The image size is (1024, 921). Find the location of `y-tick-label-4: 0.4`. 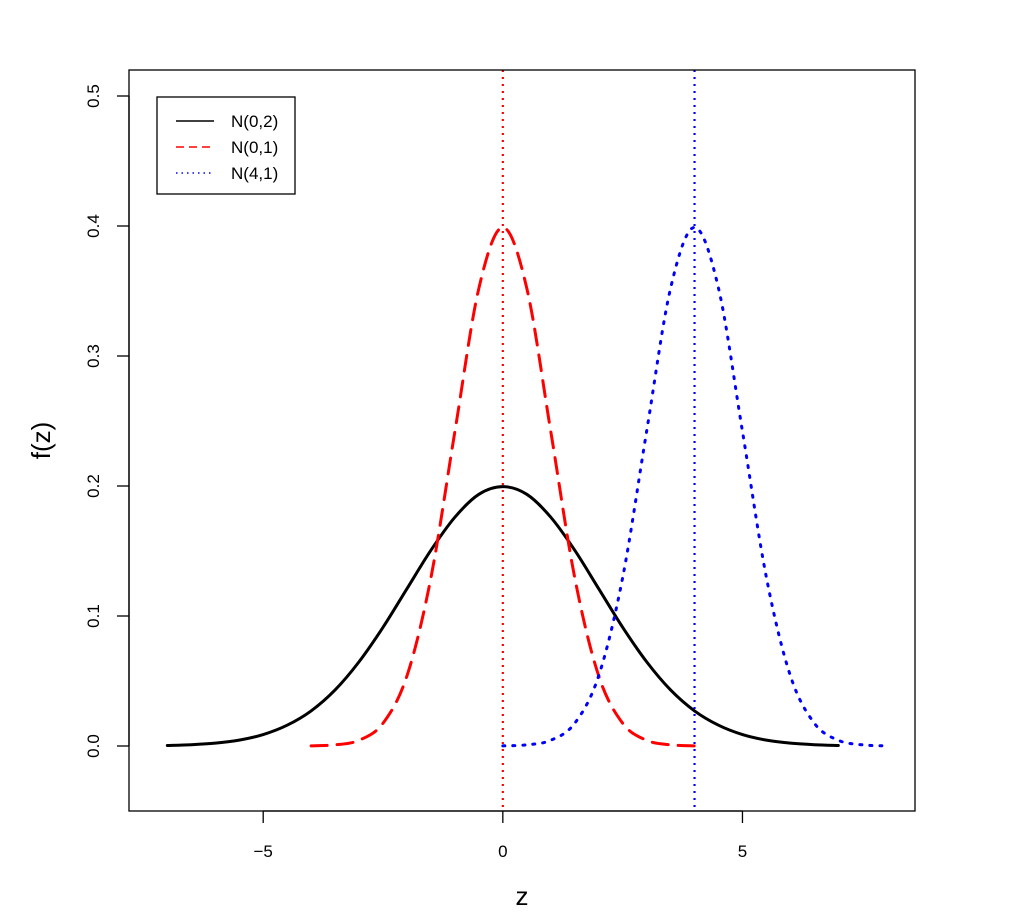

y-tick-label-4: 0.4 is located at coordinates (93, 226).